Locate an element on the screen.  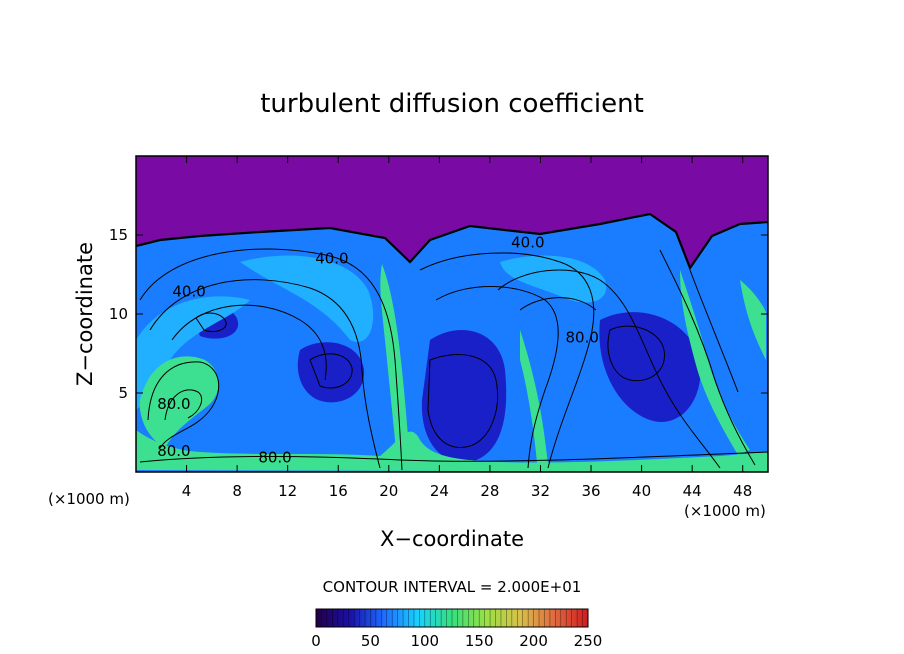
x-tick-label: 4 is located at coordinates (187, 491).